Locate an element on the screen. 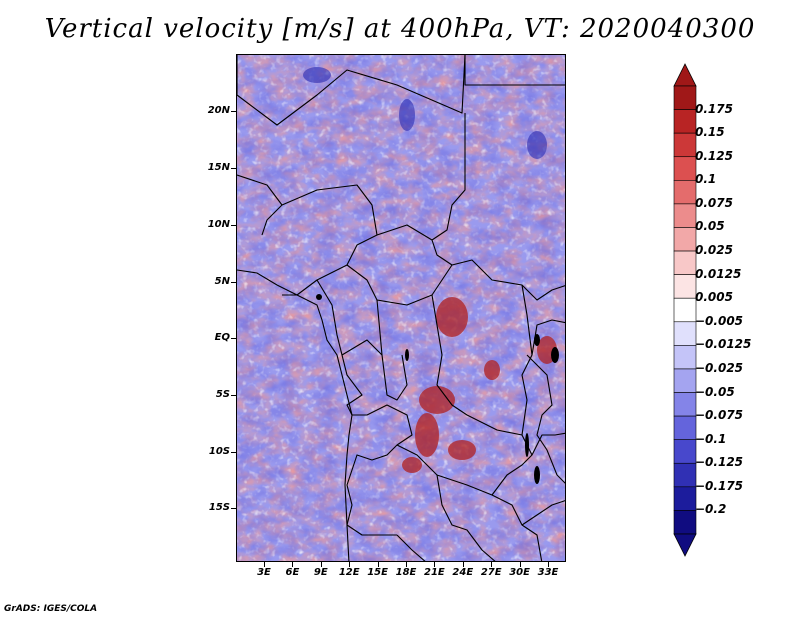  colorbar-label: −0.125 is located at coordinates (719, 462).